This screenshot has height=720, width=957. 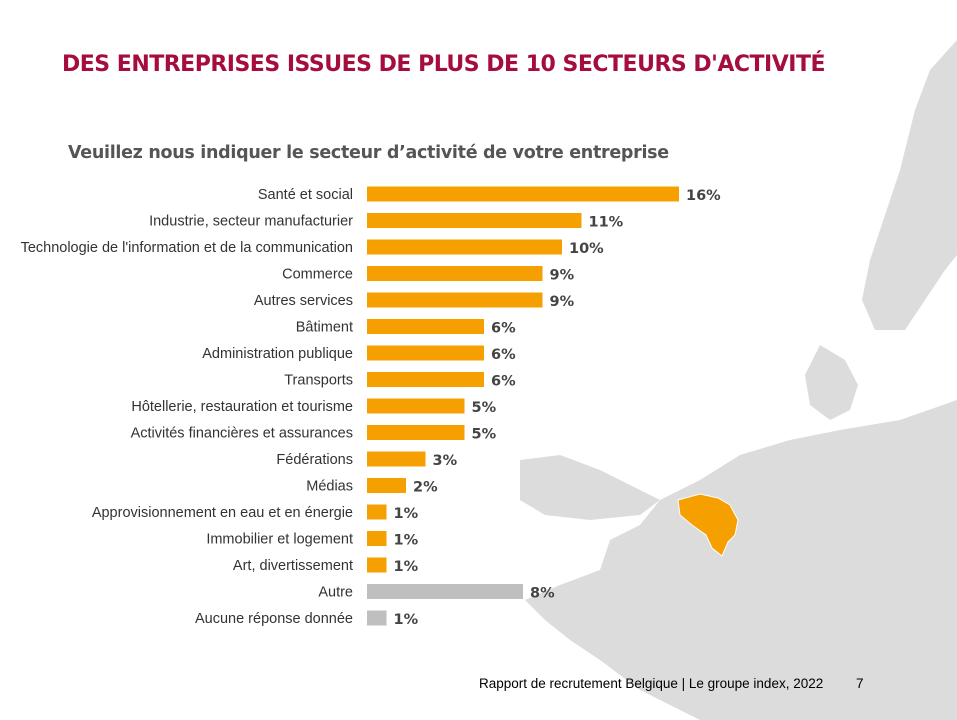 I want to click on category-label: Médias, so click(x=329, y=487).